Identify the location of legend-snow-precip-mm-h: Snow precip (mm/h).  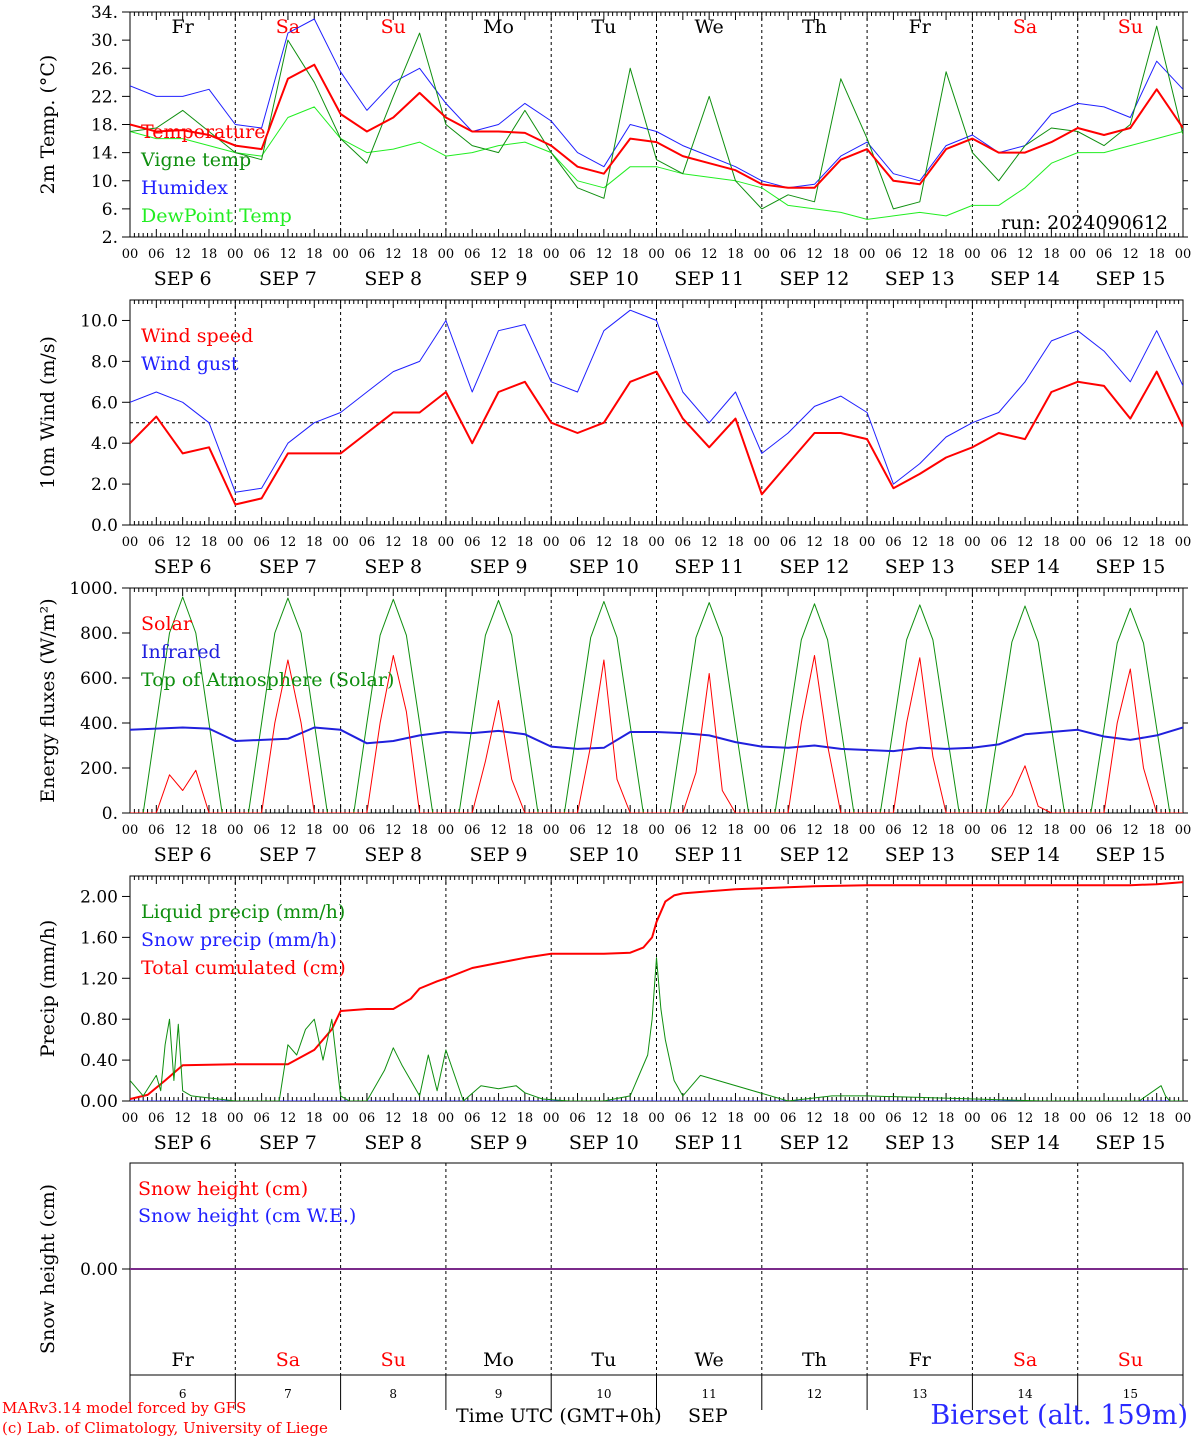
(239, 940).